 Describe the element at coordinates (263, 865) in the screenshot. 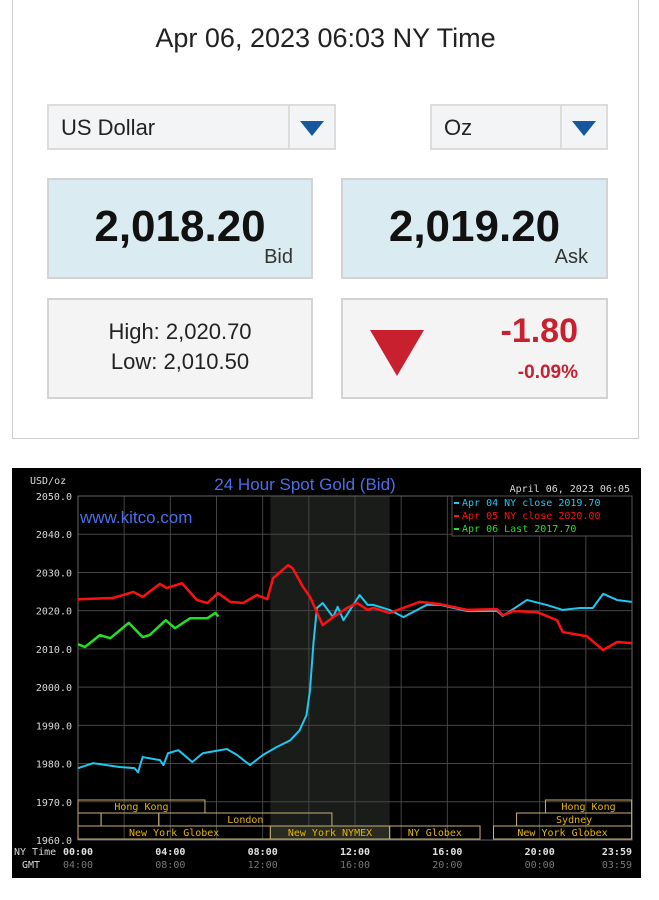

I see `x-tick-gmt: 12:00` at that location.